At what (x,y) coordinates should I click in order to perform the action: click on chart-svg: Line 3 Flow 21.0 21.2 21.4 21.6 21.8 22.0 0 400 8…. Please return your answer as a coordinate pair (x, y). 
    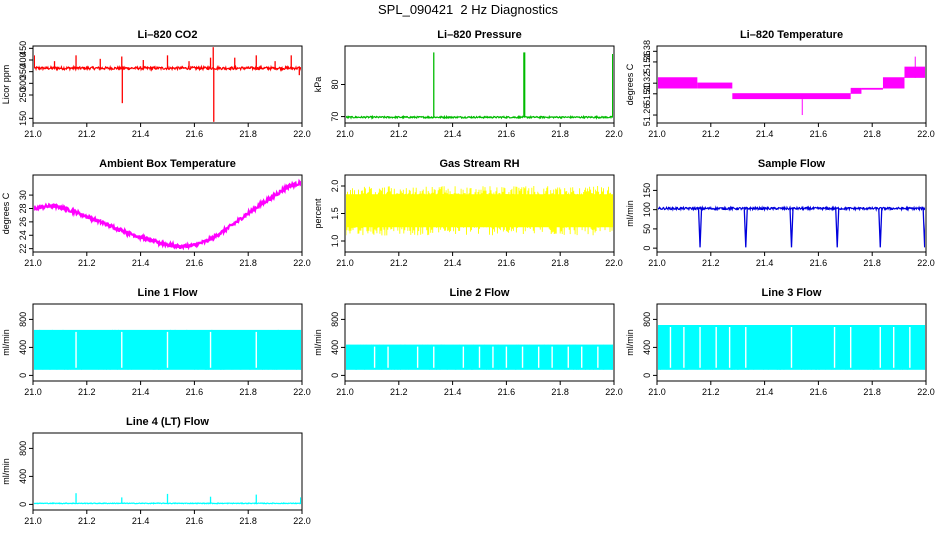
    Looking at the image, I should click on (780, 342).